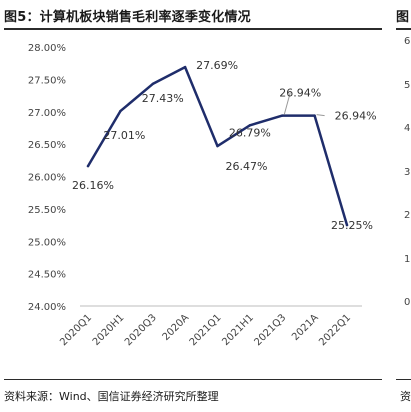  I want to click on data-label: 26.79%, so click(250, 132).